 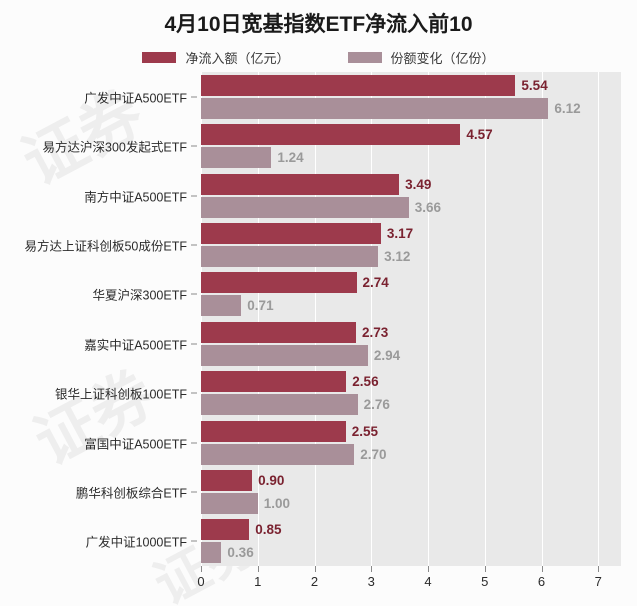 What do you see at coordinates (442, 58) in the screenshot?
I see `legend-label-share-change: 份额变化（亿份）` at bounding box center [442, 58].